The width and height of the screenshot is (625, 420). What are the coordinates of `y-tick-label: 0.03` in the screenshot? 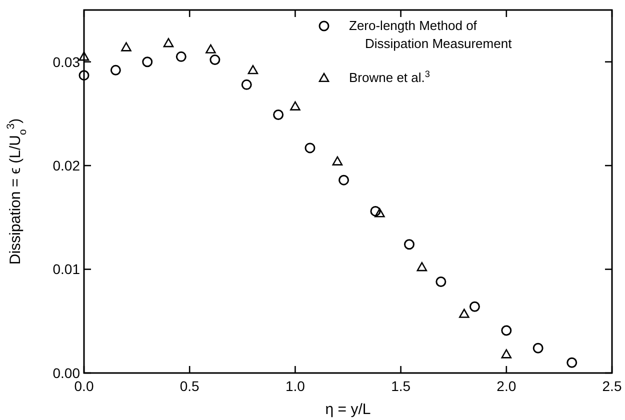 It's located at (66, 62).